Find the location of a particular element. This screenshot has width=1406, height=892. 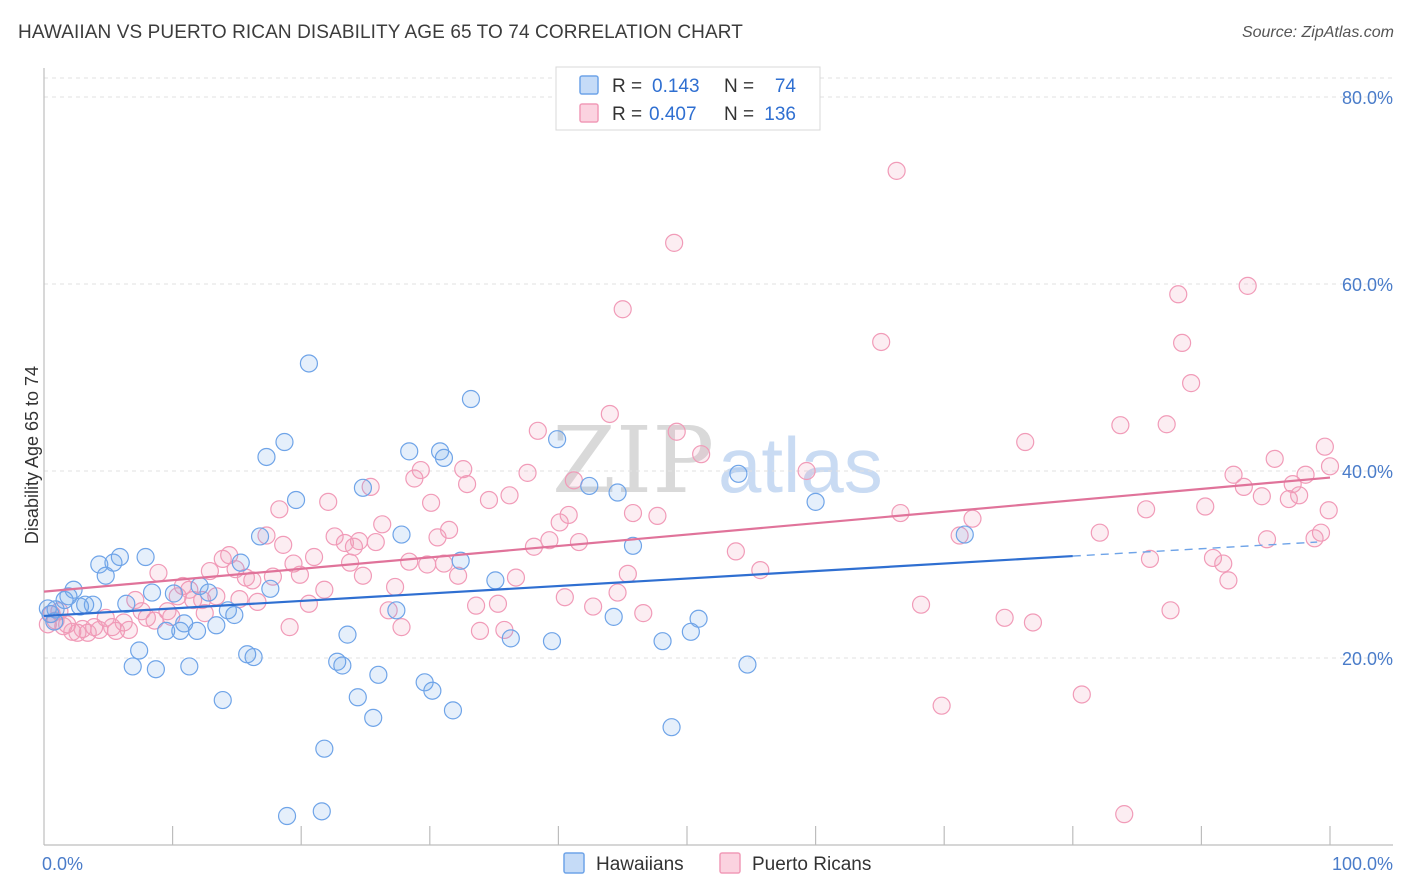

legend-swatch-hawaiians is located at coordinates (589, 85).